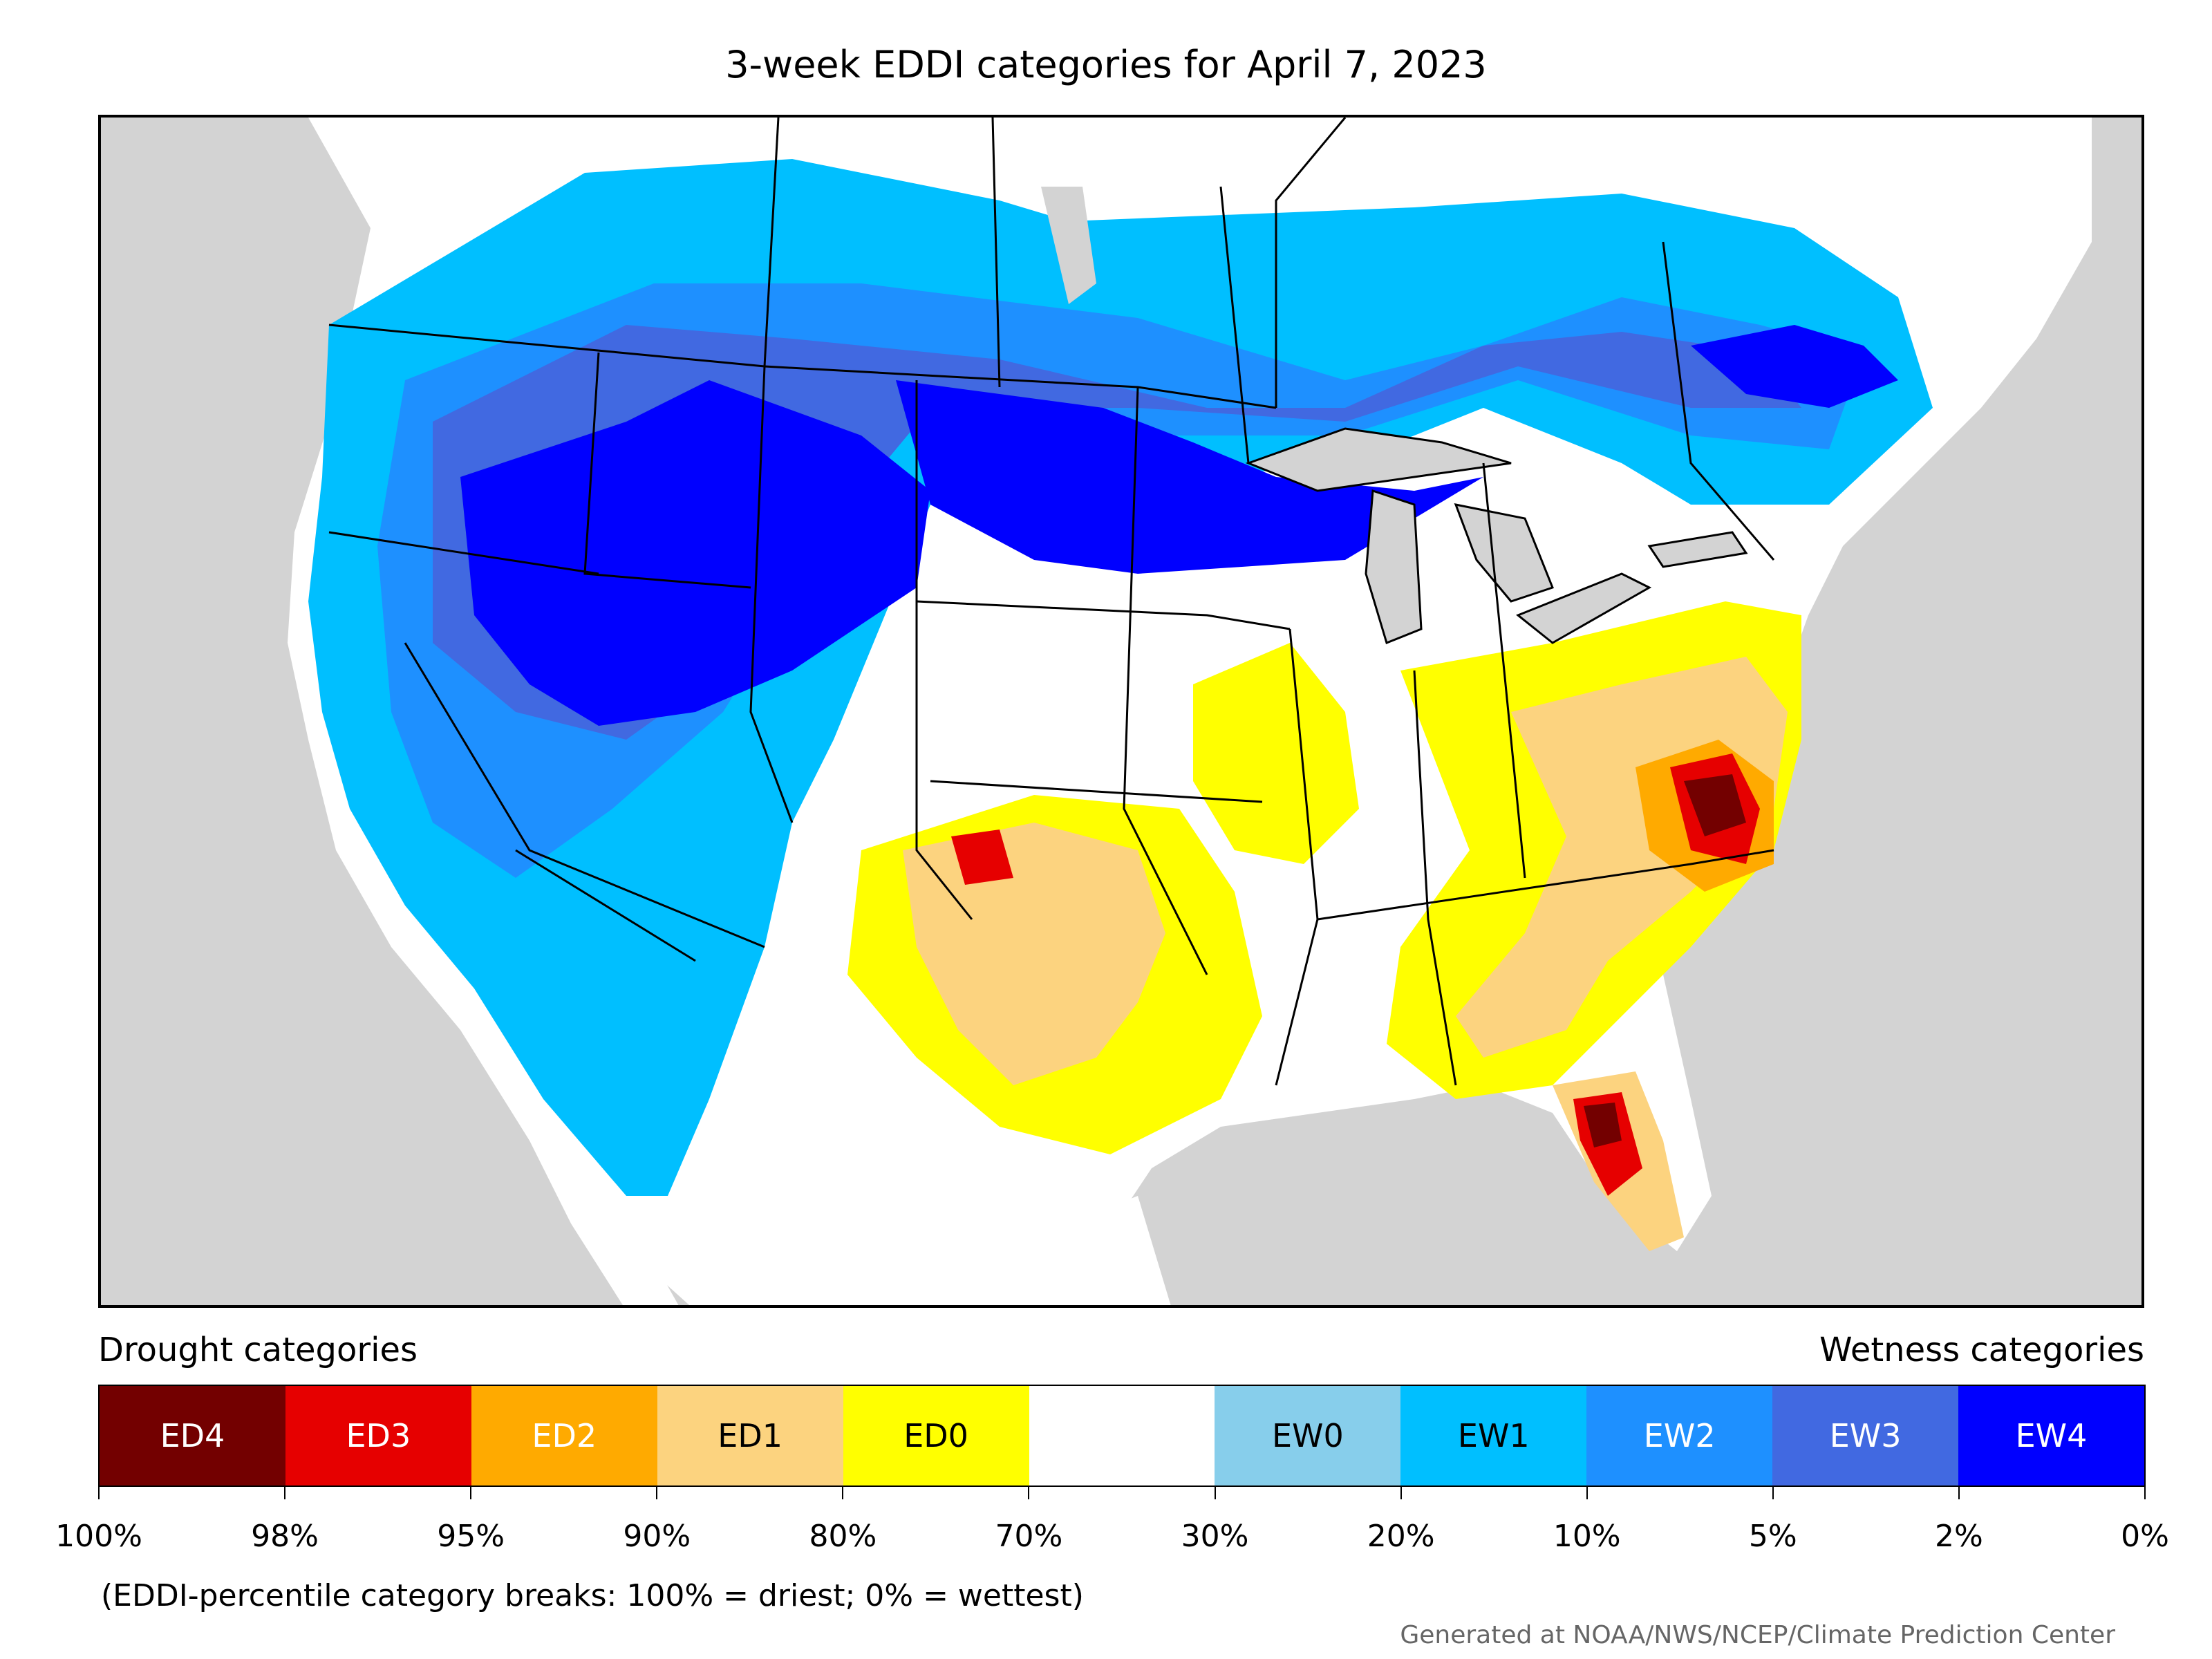 The width and height of the screenshot is (2212, 1659). I want to click on legend-tick-label: 2%, so click(1959, 1536).